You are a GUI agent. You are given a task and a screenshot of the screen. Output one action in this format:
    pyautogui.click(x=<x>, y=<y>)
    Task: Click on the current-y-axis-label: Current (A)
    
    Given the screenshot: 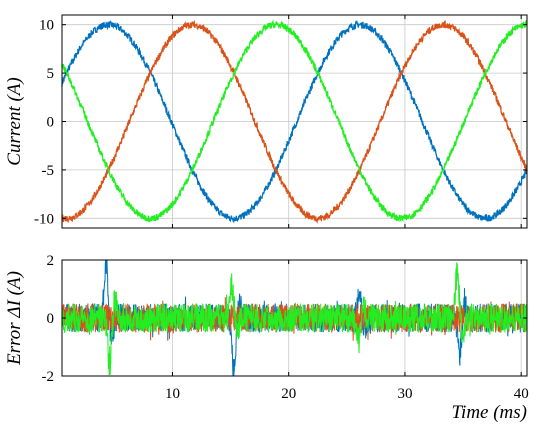 What is the action you would take?
    pyautogui.click(x=14, y=121)
    